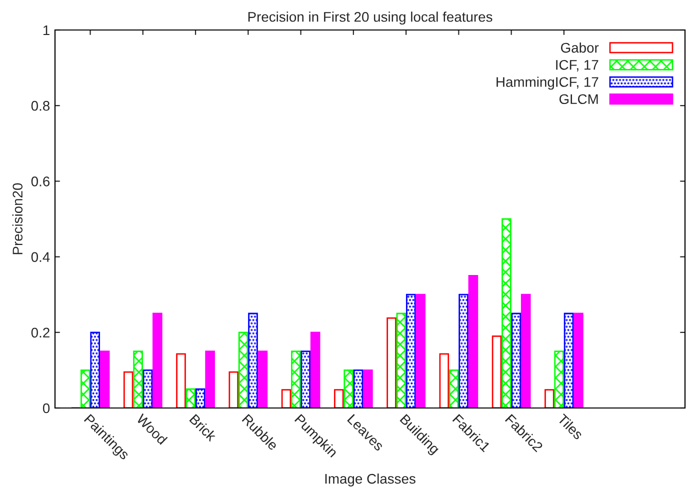 This screenshot has width=694, height=496. What do you see at coordinates (40, 181) in the screenshot?
I see `y-tick-label: 0.6` at bounding box center [40, 181].